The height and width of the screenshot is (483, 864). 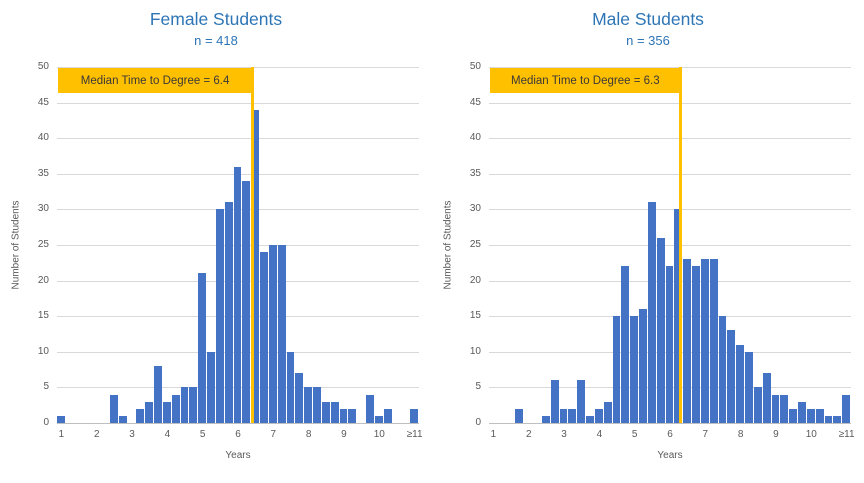 What do you see at coordinates (273, 434) in the screenshot?
I see `x-tick-label: 7` at bounding box center [273, 434].